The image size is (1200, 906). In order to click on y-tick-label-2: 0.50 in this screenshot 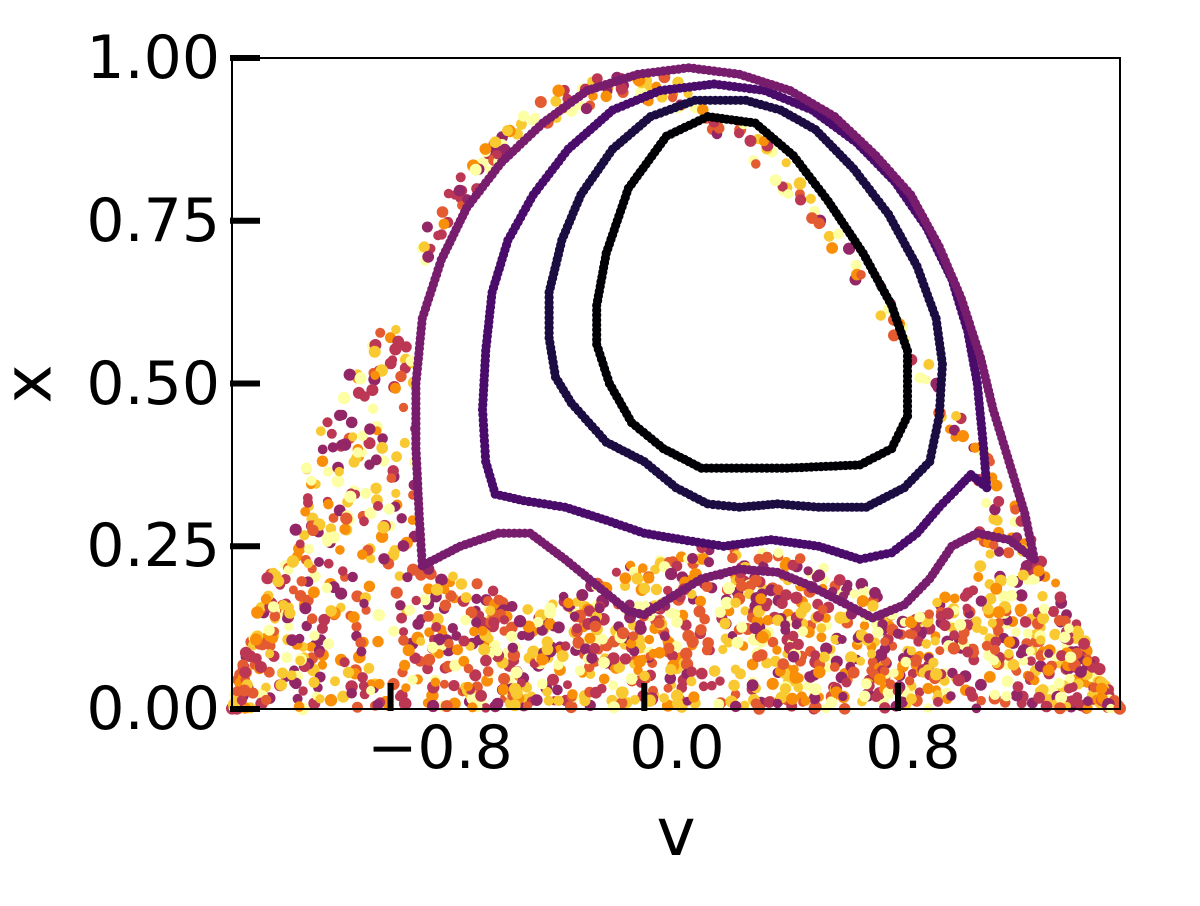, I will do `click(153, 384)`.